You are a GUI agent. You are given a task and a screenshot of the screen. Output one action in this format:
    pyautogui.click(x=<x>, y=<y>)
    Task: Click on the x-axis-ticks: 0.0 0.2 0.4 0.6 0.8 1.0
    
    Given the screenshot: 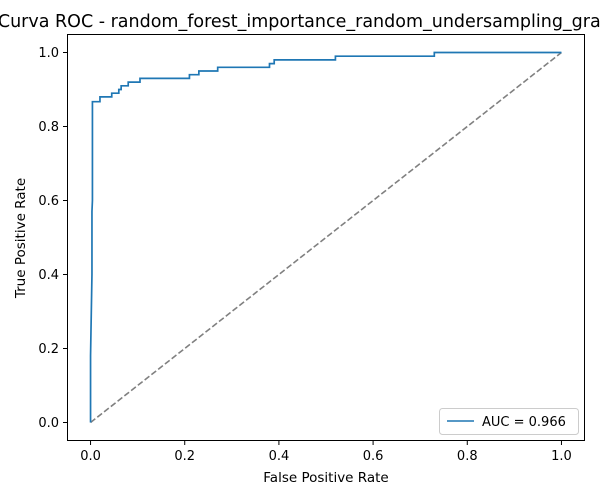 What is the action you would take?
    pyautogui.click(x=326, y=452)
    